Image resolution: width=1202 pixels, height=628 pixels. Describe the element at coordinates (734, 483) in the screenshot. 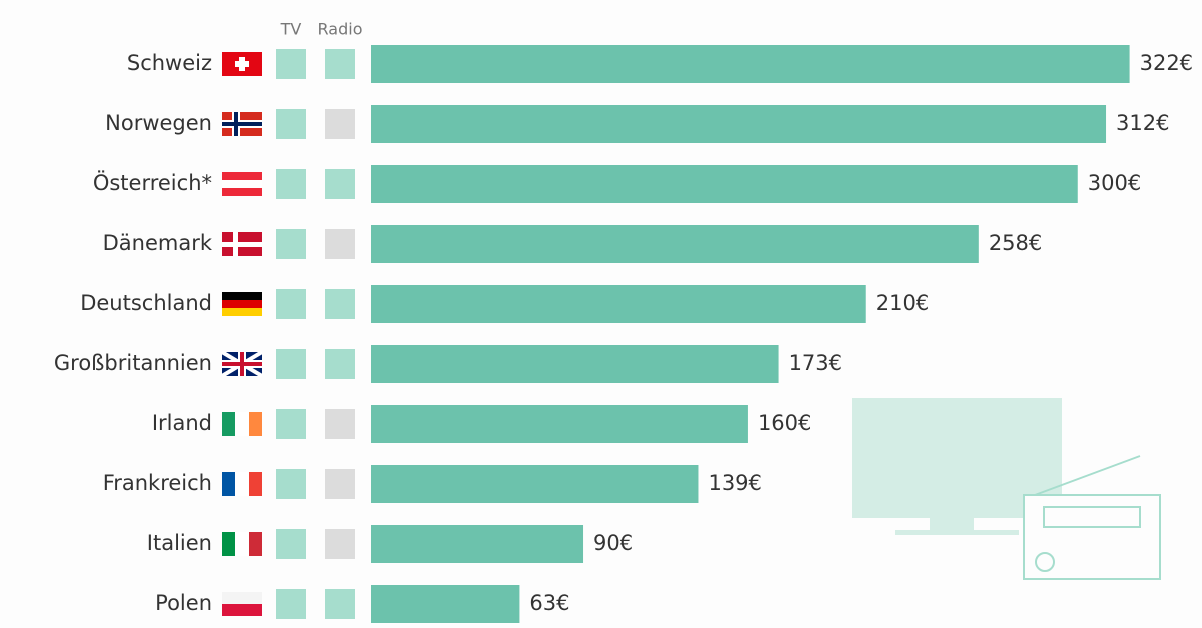

I see `value-label: 139€` at that location.